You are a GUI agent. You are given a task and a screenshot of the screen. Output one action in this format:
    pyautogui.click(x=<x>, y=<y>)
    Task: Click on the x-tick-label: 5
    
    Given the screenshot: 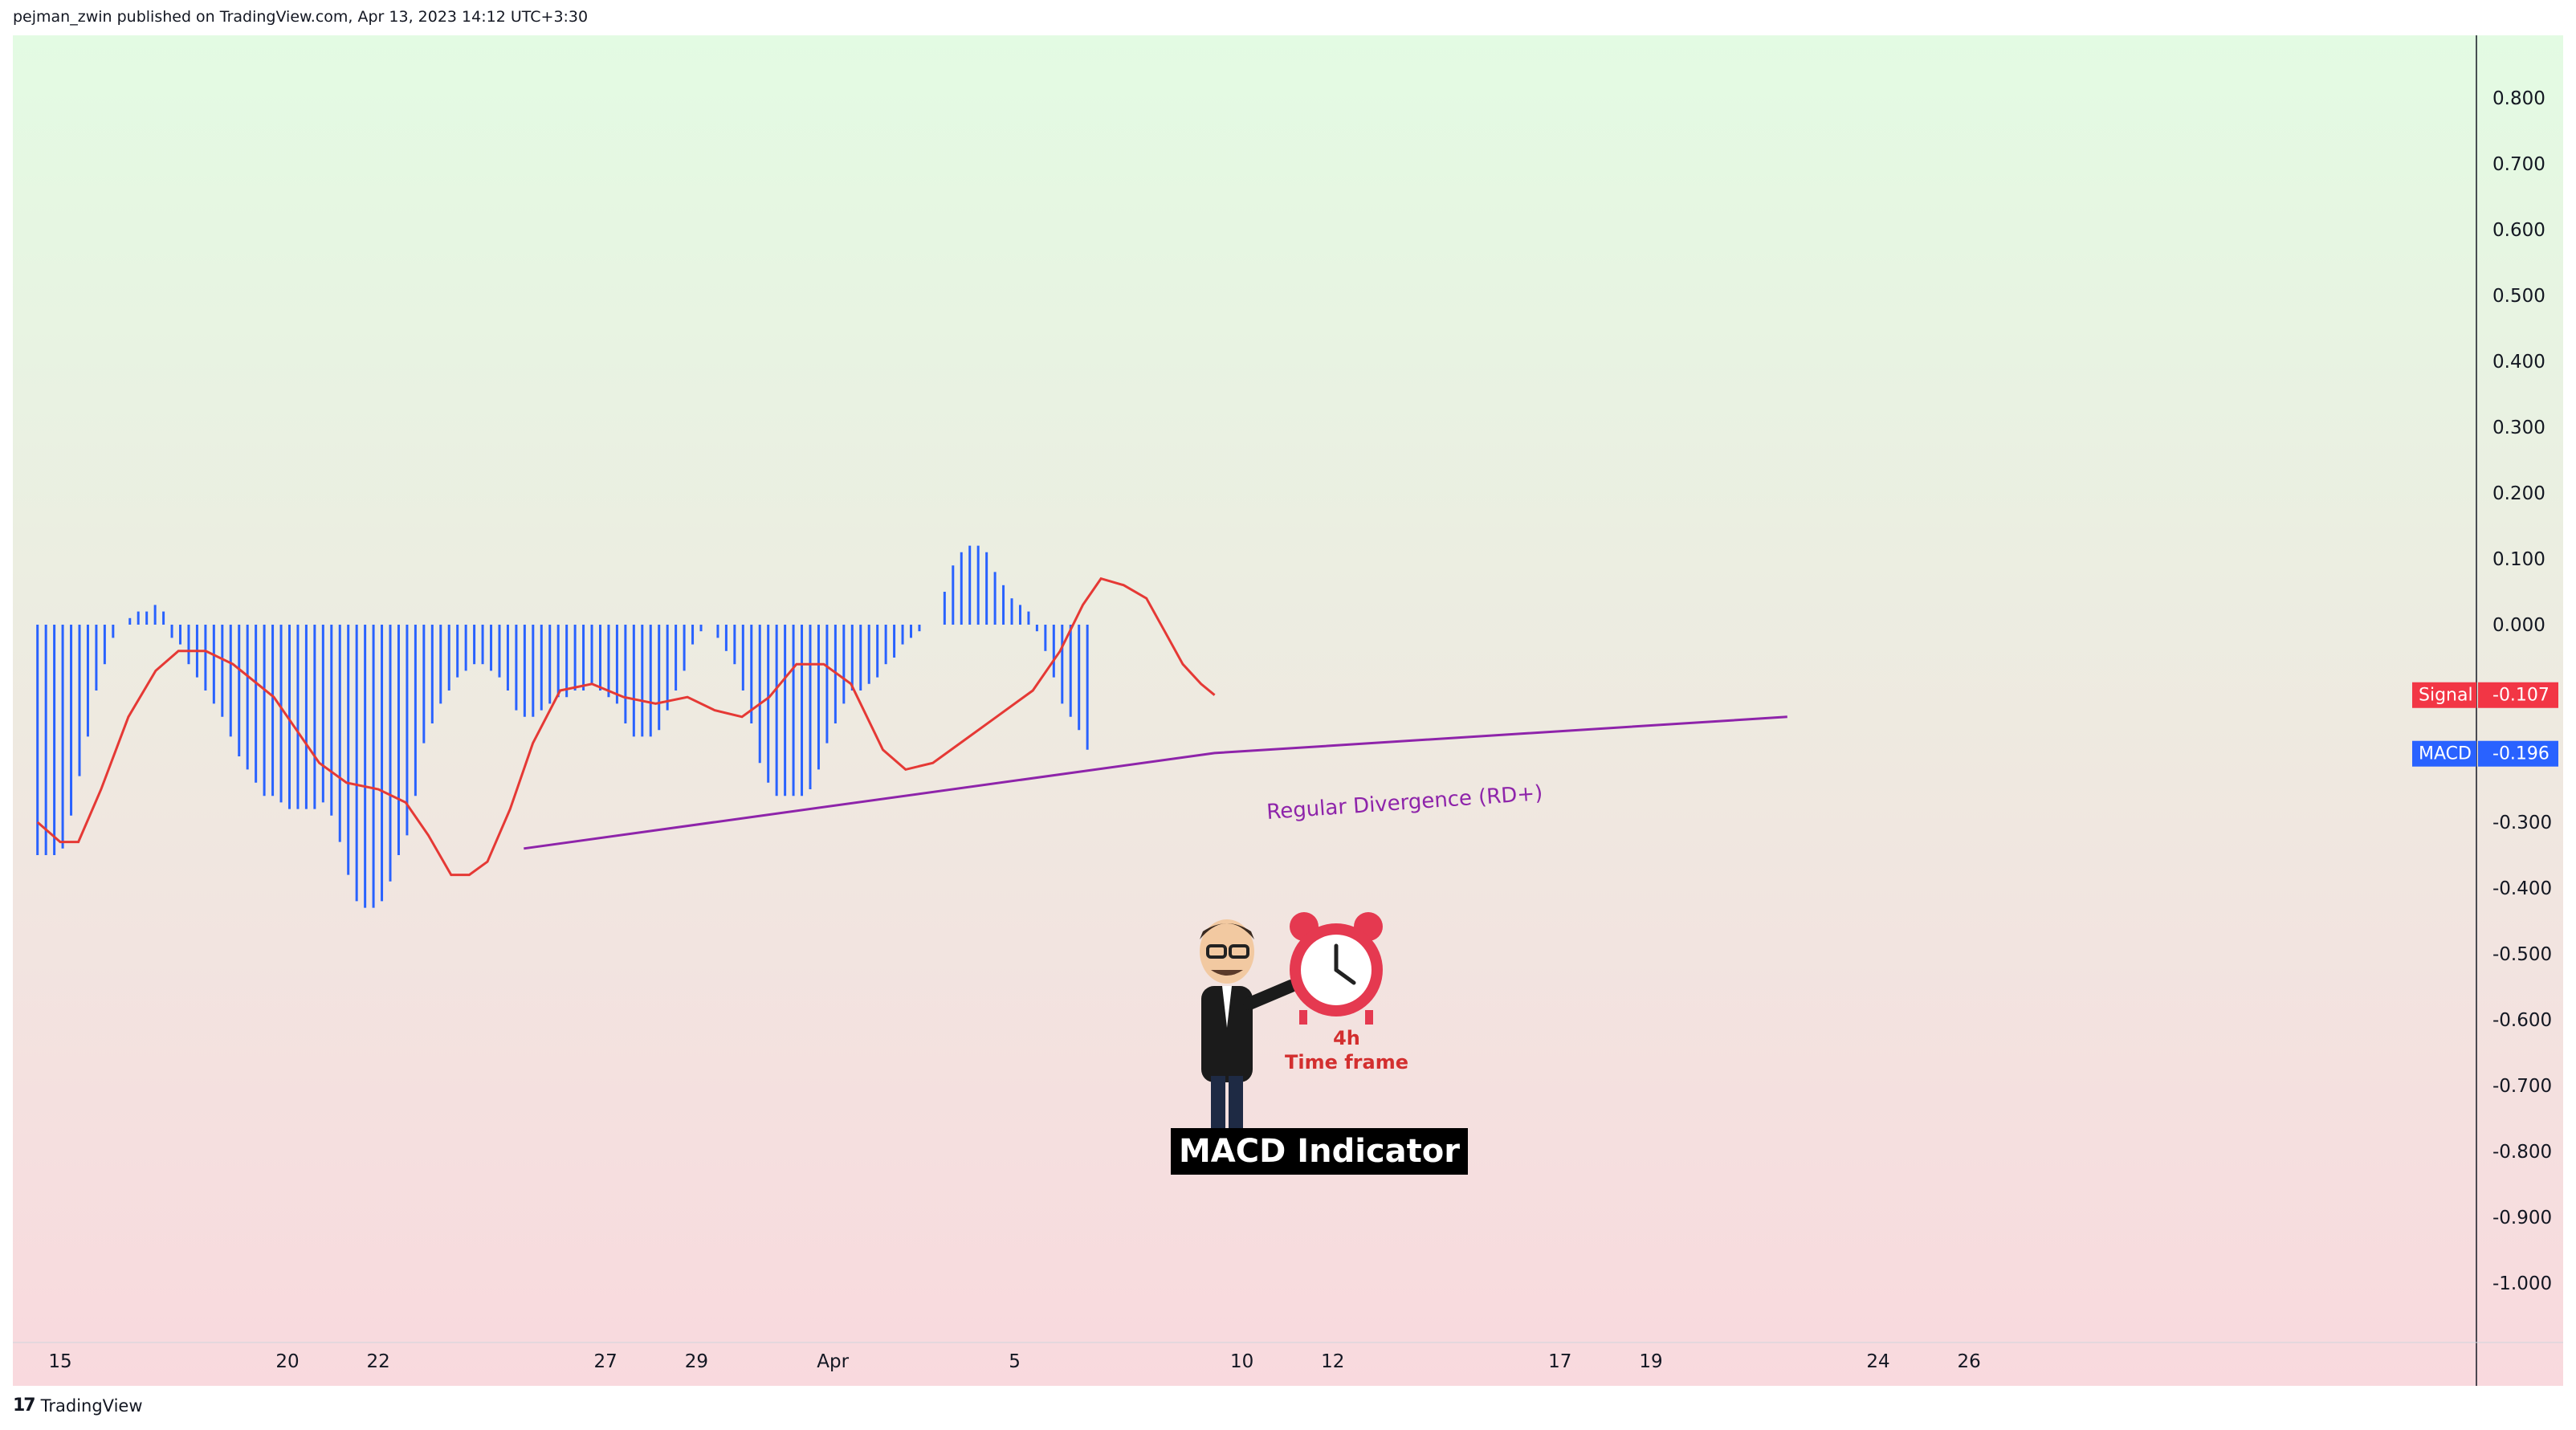 What is the action you would take?
    pyautogui.click(x=1015, y=1361)
    